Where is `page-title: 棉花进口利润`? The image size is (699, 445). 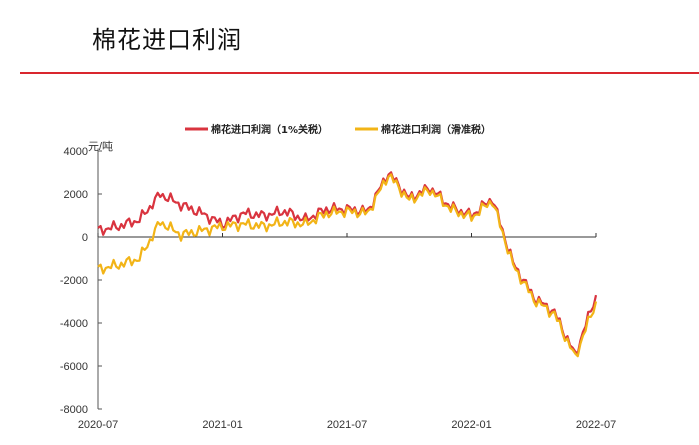 page-title: 棉花进口利润 is located at coordinates (167, 40).